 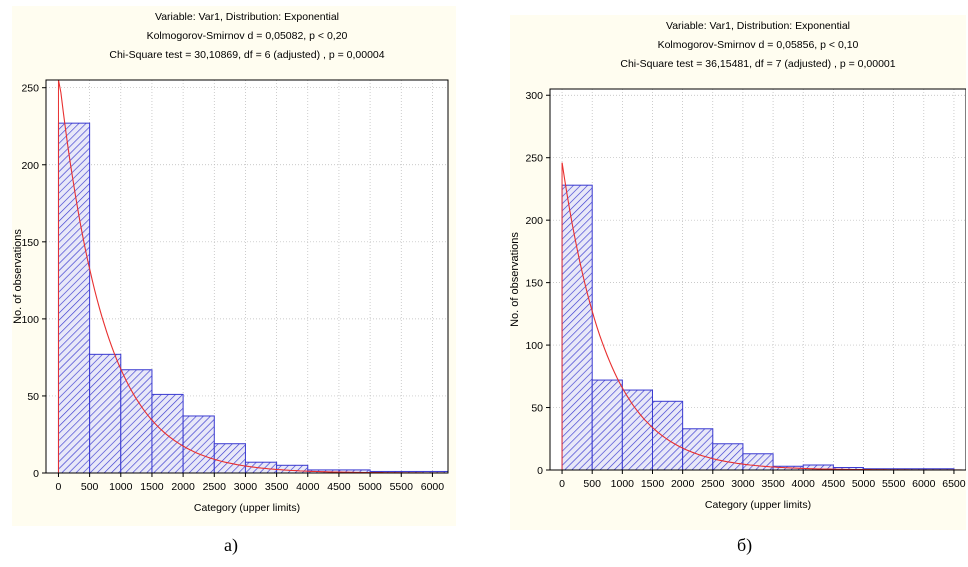 What do you see at coordinates (247, 36) in the screenshot?
I see `title-line: Kolmogorov-Smirnov d = 0,05082, p < 0,20` at bounding box center [247, 36].